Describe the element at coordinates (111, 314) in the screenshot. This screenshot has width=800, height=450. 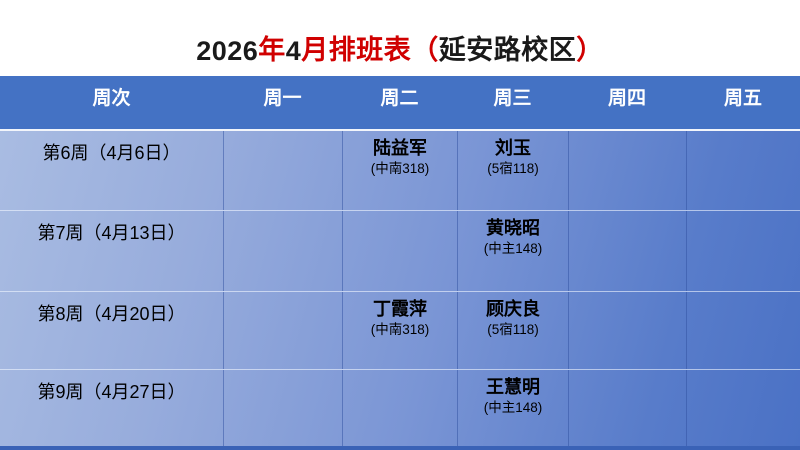
I see `week-label: 第8周（4月20日）` at that location.